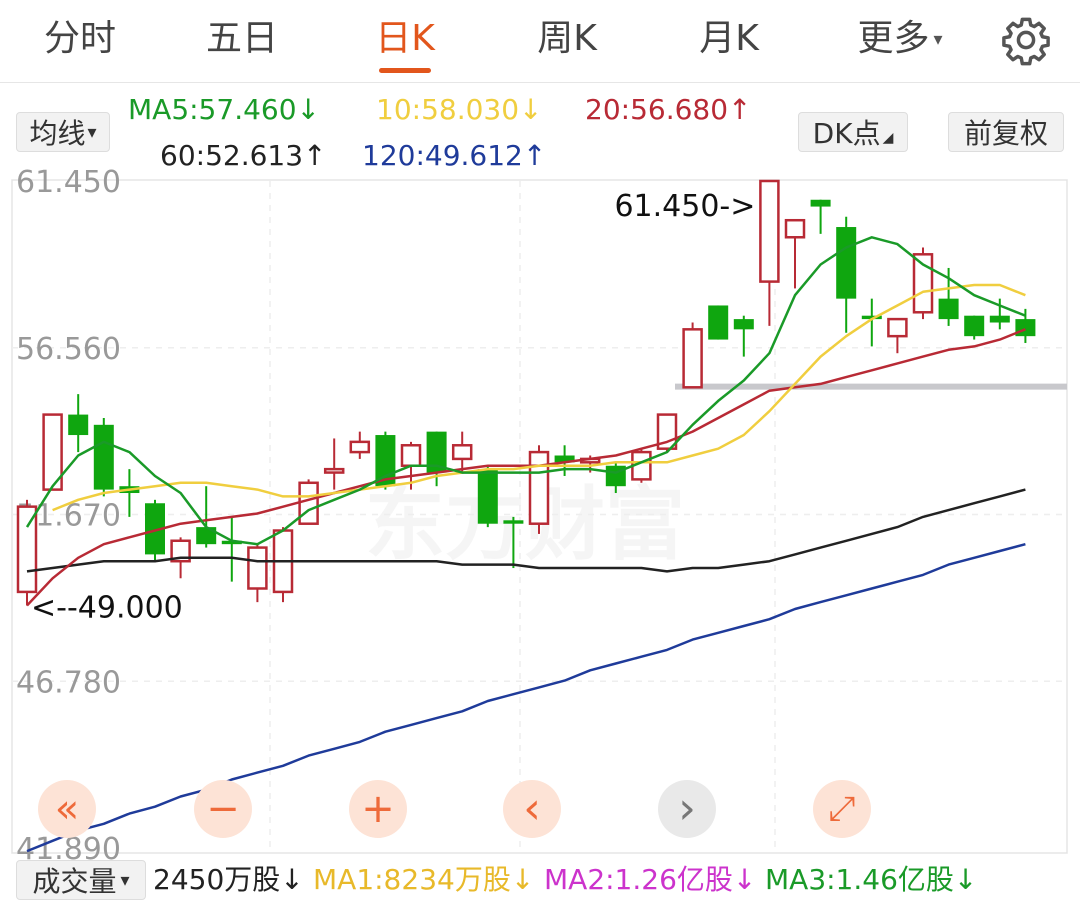  I want to click on y-tick-label-3: 46.780, so click(68, 682).